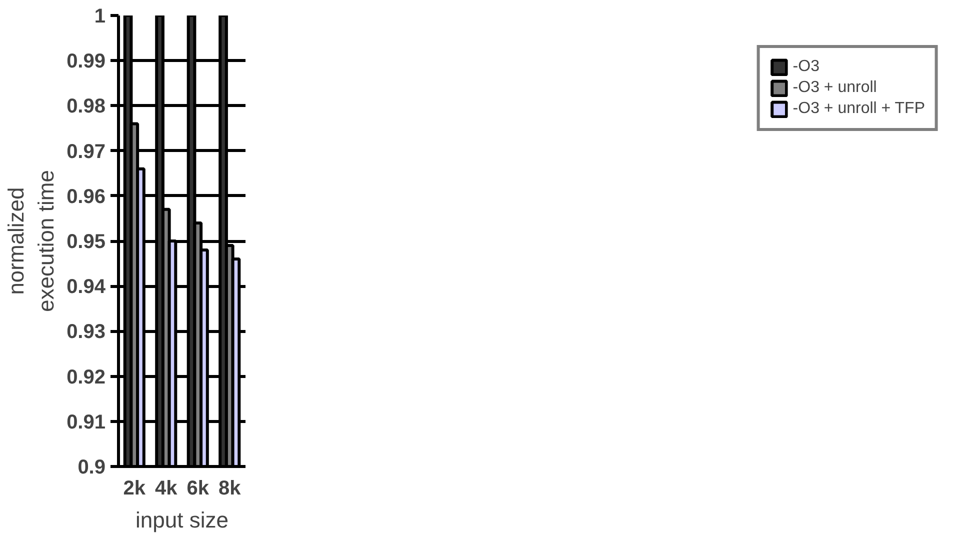 This screenshot has height=535, width=968. I want to click on x-tick-label: 4k, so click(166, 489).